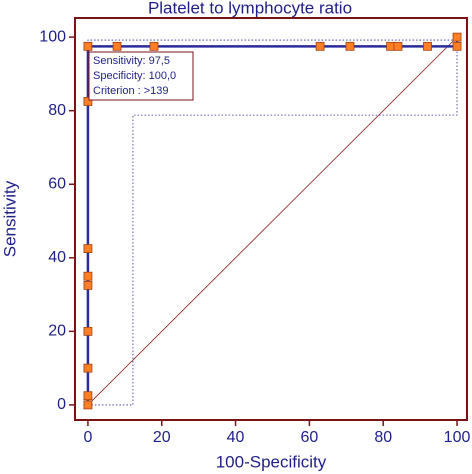  Describe the element at coordinates (131, 61) in the screenshot. I see `annotation-text: Sensitivity: 97,5` at that location.